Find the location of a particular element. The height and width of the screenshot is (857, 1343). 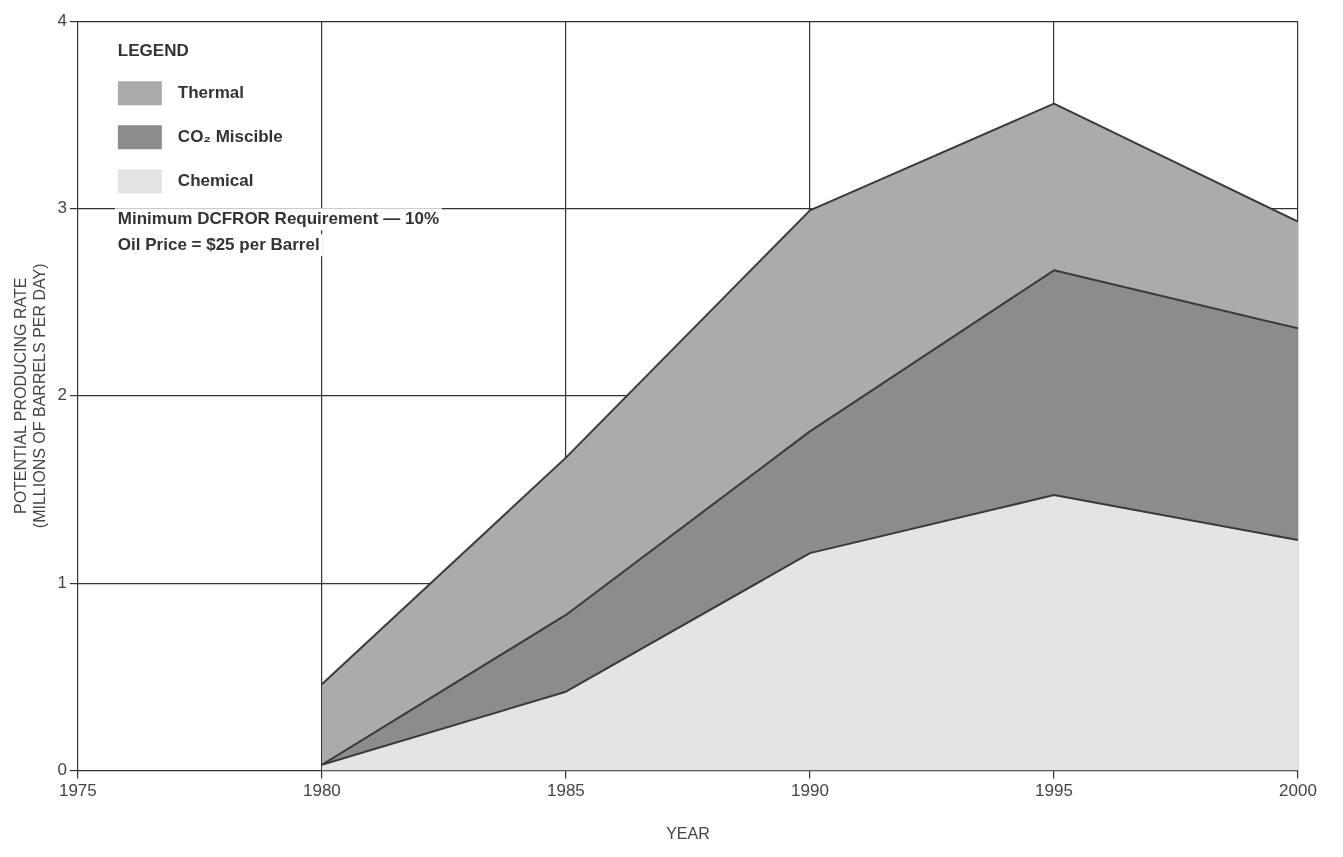

legend-label: Thermal is located at coordinates (210, 92).